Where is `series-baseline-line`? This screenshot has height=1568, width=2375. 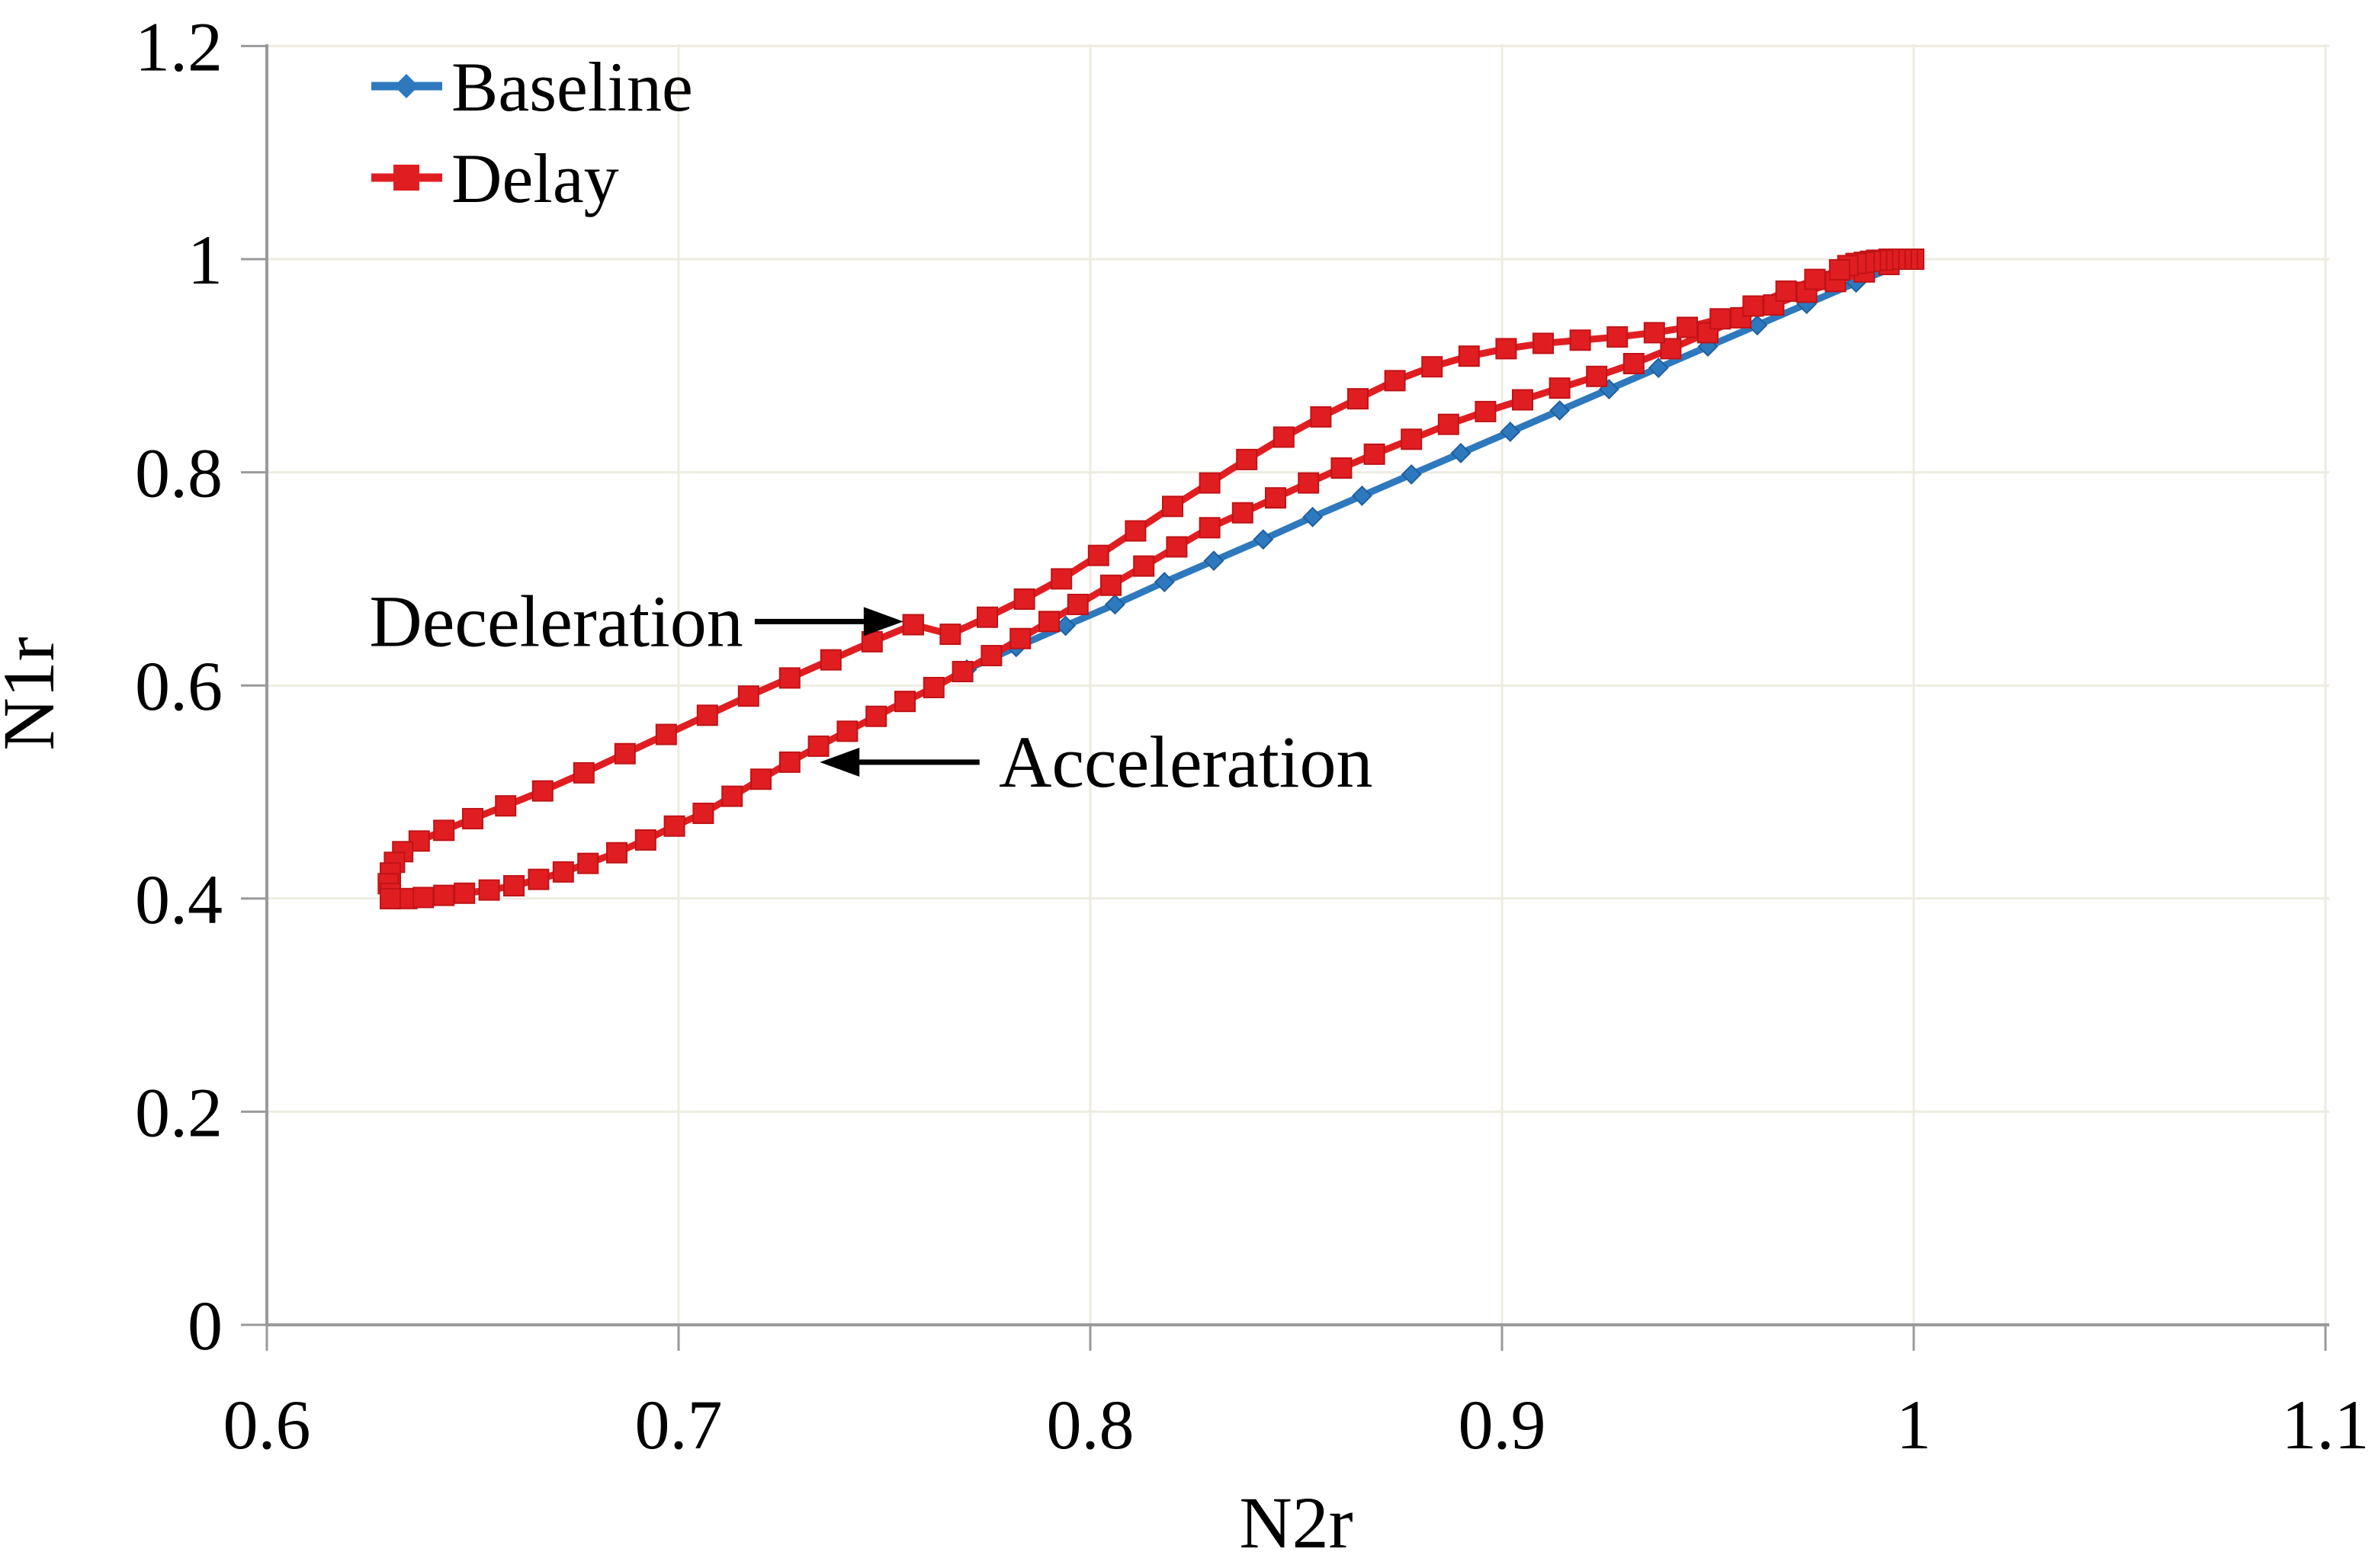
series-baseline-line is located at coordinates (1440, 464).